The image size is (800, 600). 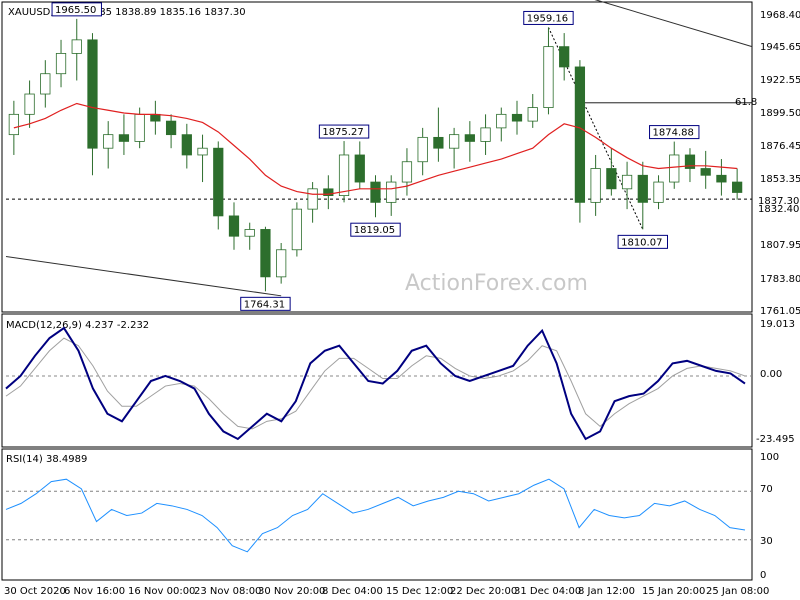 I want to click on price-annotation: 1764.31, so click(x=265, y=303).